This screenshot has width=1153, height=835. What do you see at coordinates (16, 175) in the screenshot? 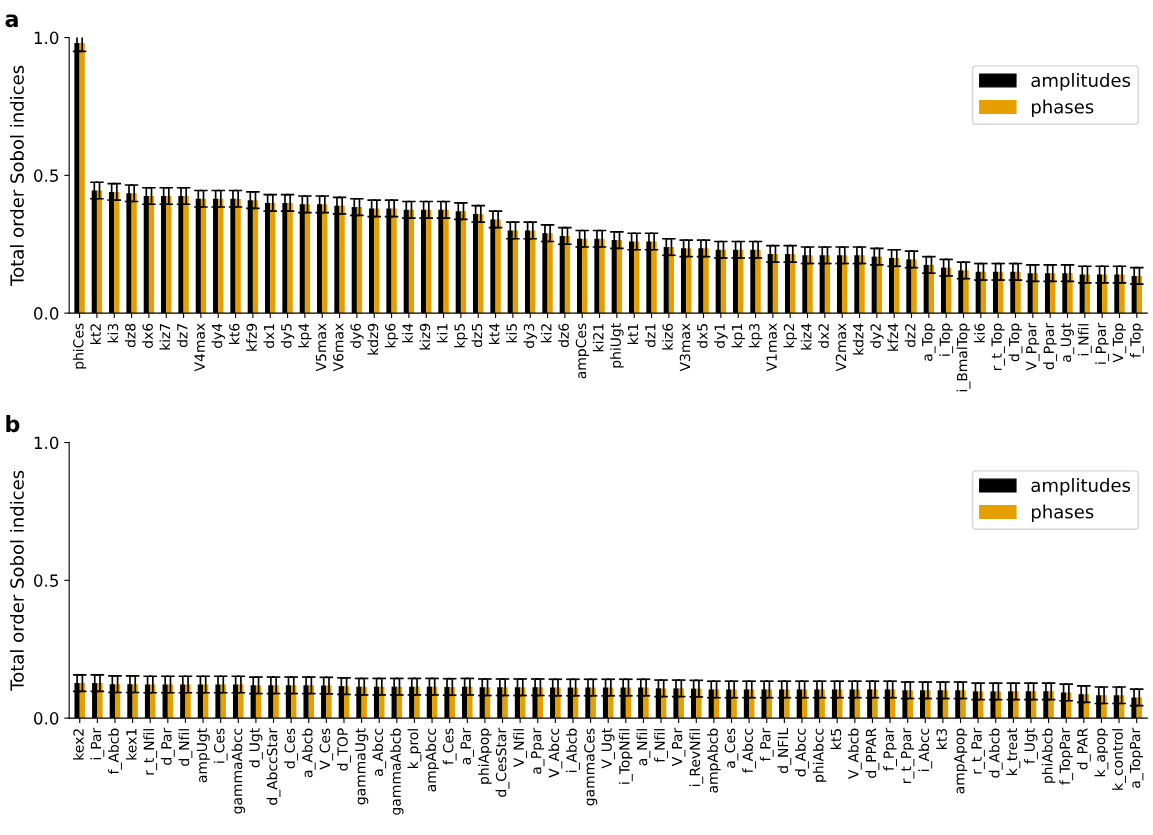
I see `y-axis-title: Total order Sobol indices` at bounding box center [16, 175].